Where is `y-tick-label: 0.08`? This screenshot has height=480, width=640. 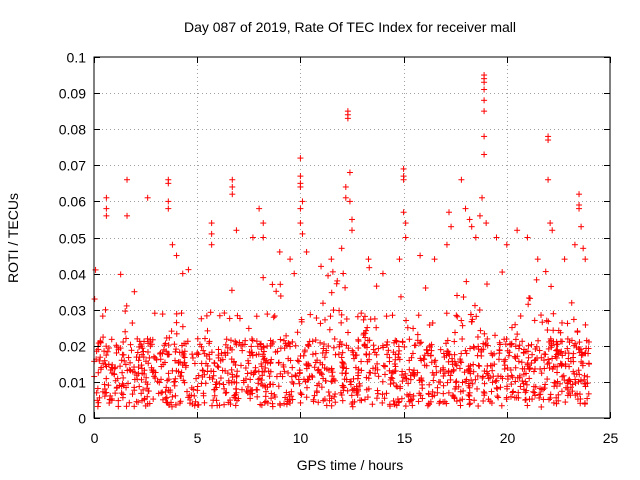 y-tick-label: 0.08 is located at coordinates (72, 130).